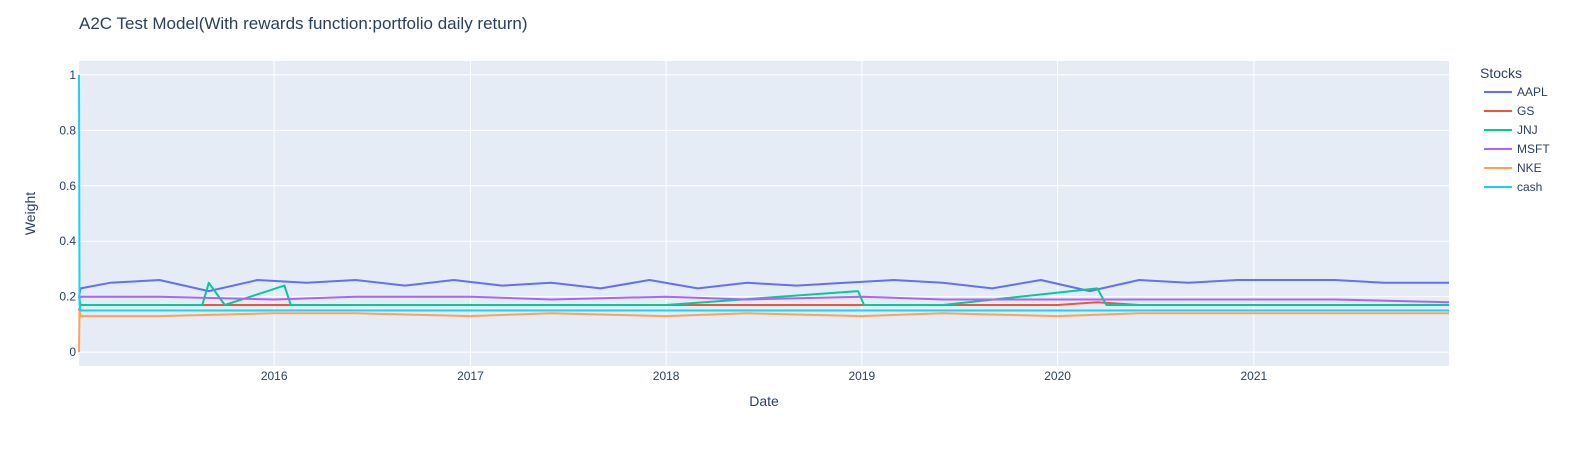  Describe the element at coordinates (470, 376) in the screenshot. I see `x-tick-label: 2017` at that location.